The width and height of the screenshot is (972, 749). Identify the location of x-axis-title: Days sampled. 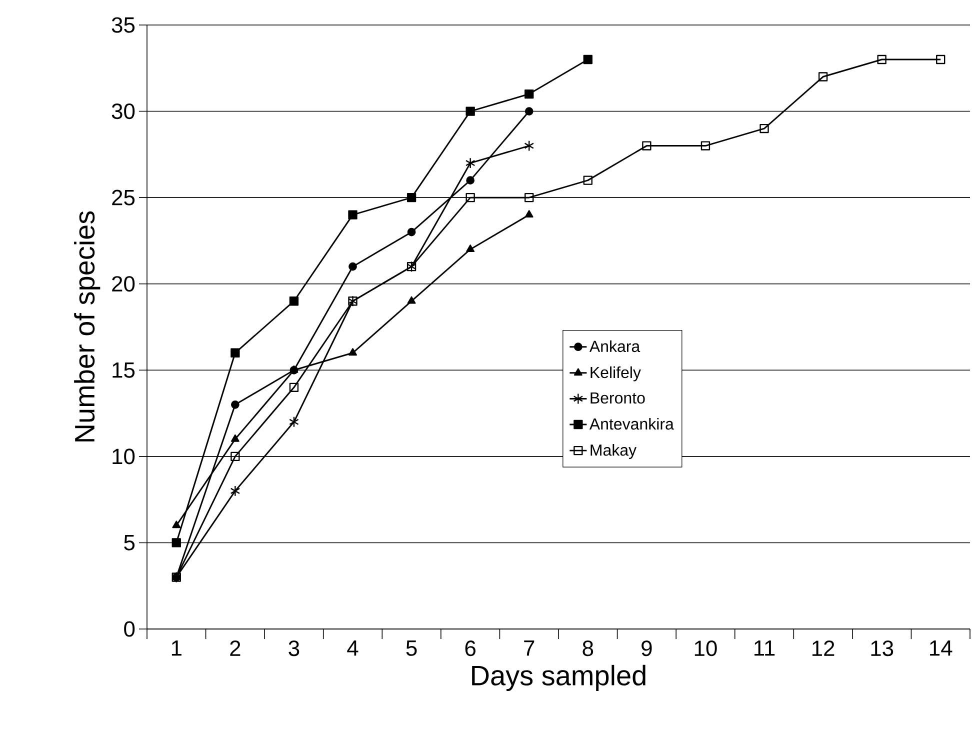
(559, 678).